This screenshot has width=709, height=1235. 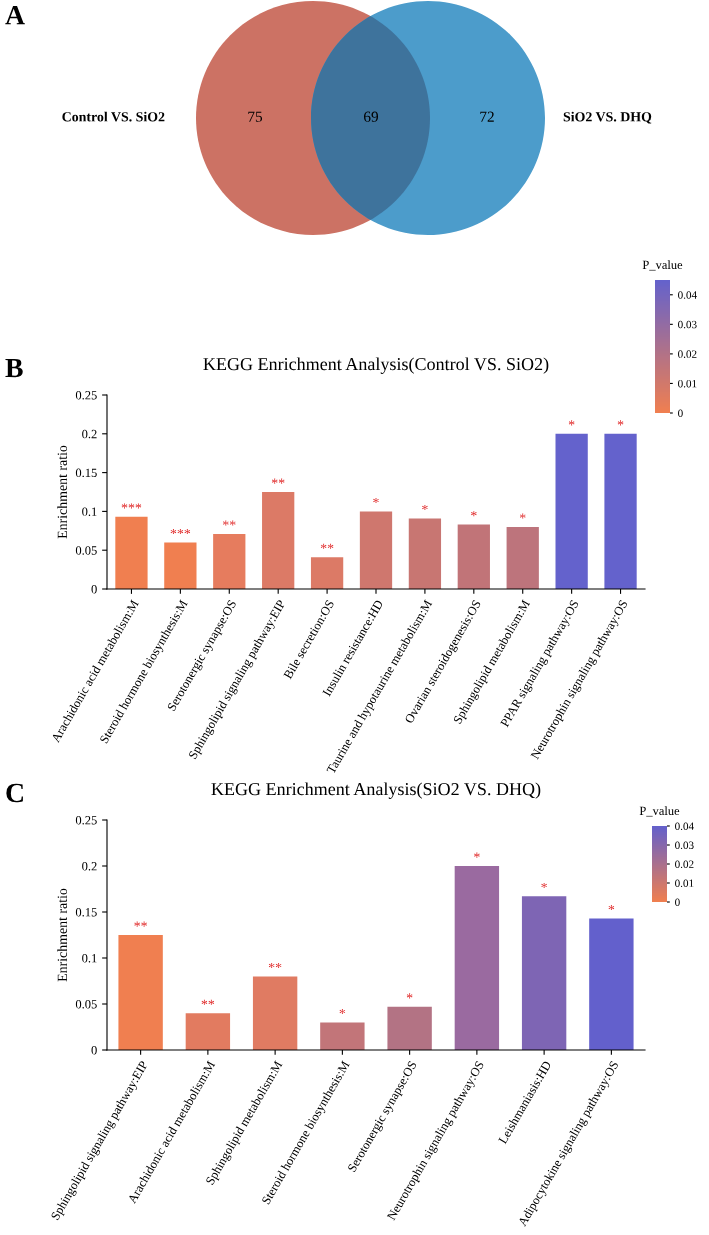 I want to click on category-label: SiO2 VS. DHQ, so click(x=607, y=117).